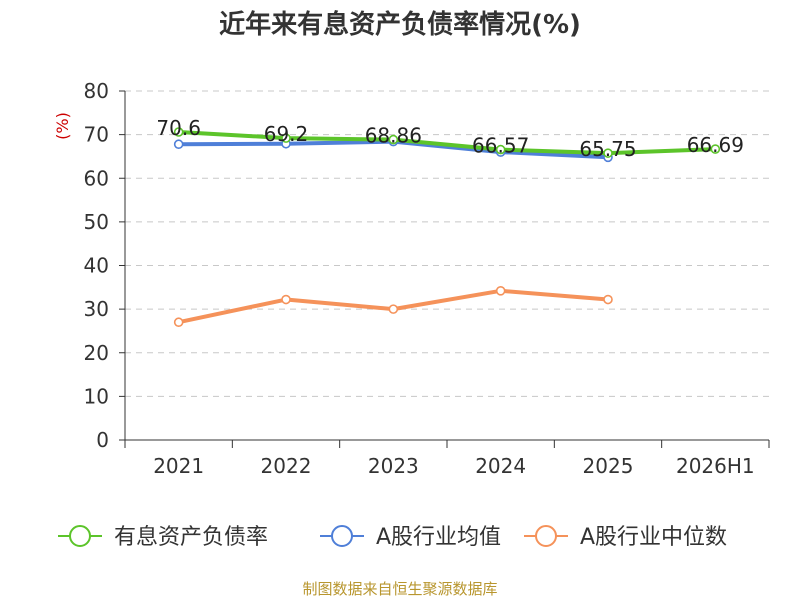 This screenshot has width=800, height=600. I want to click on legend-item-1: A股行业均值, so click(410, 537).